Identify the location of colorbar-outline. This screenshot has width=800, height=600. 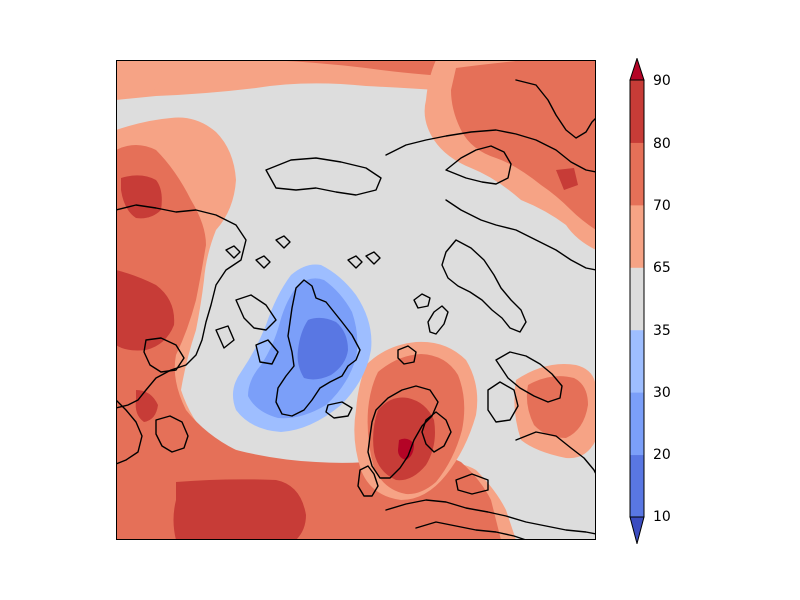
(637, 298).